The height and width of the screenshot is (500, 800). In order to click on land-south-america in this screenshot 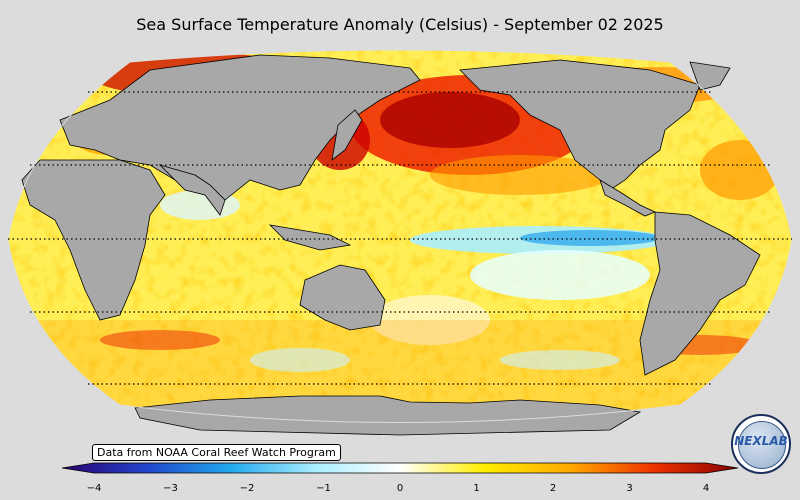, I will do `click(700, 293)`.